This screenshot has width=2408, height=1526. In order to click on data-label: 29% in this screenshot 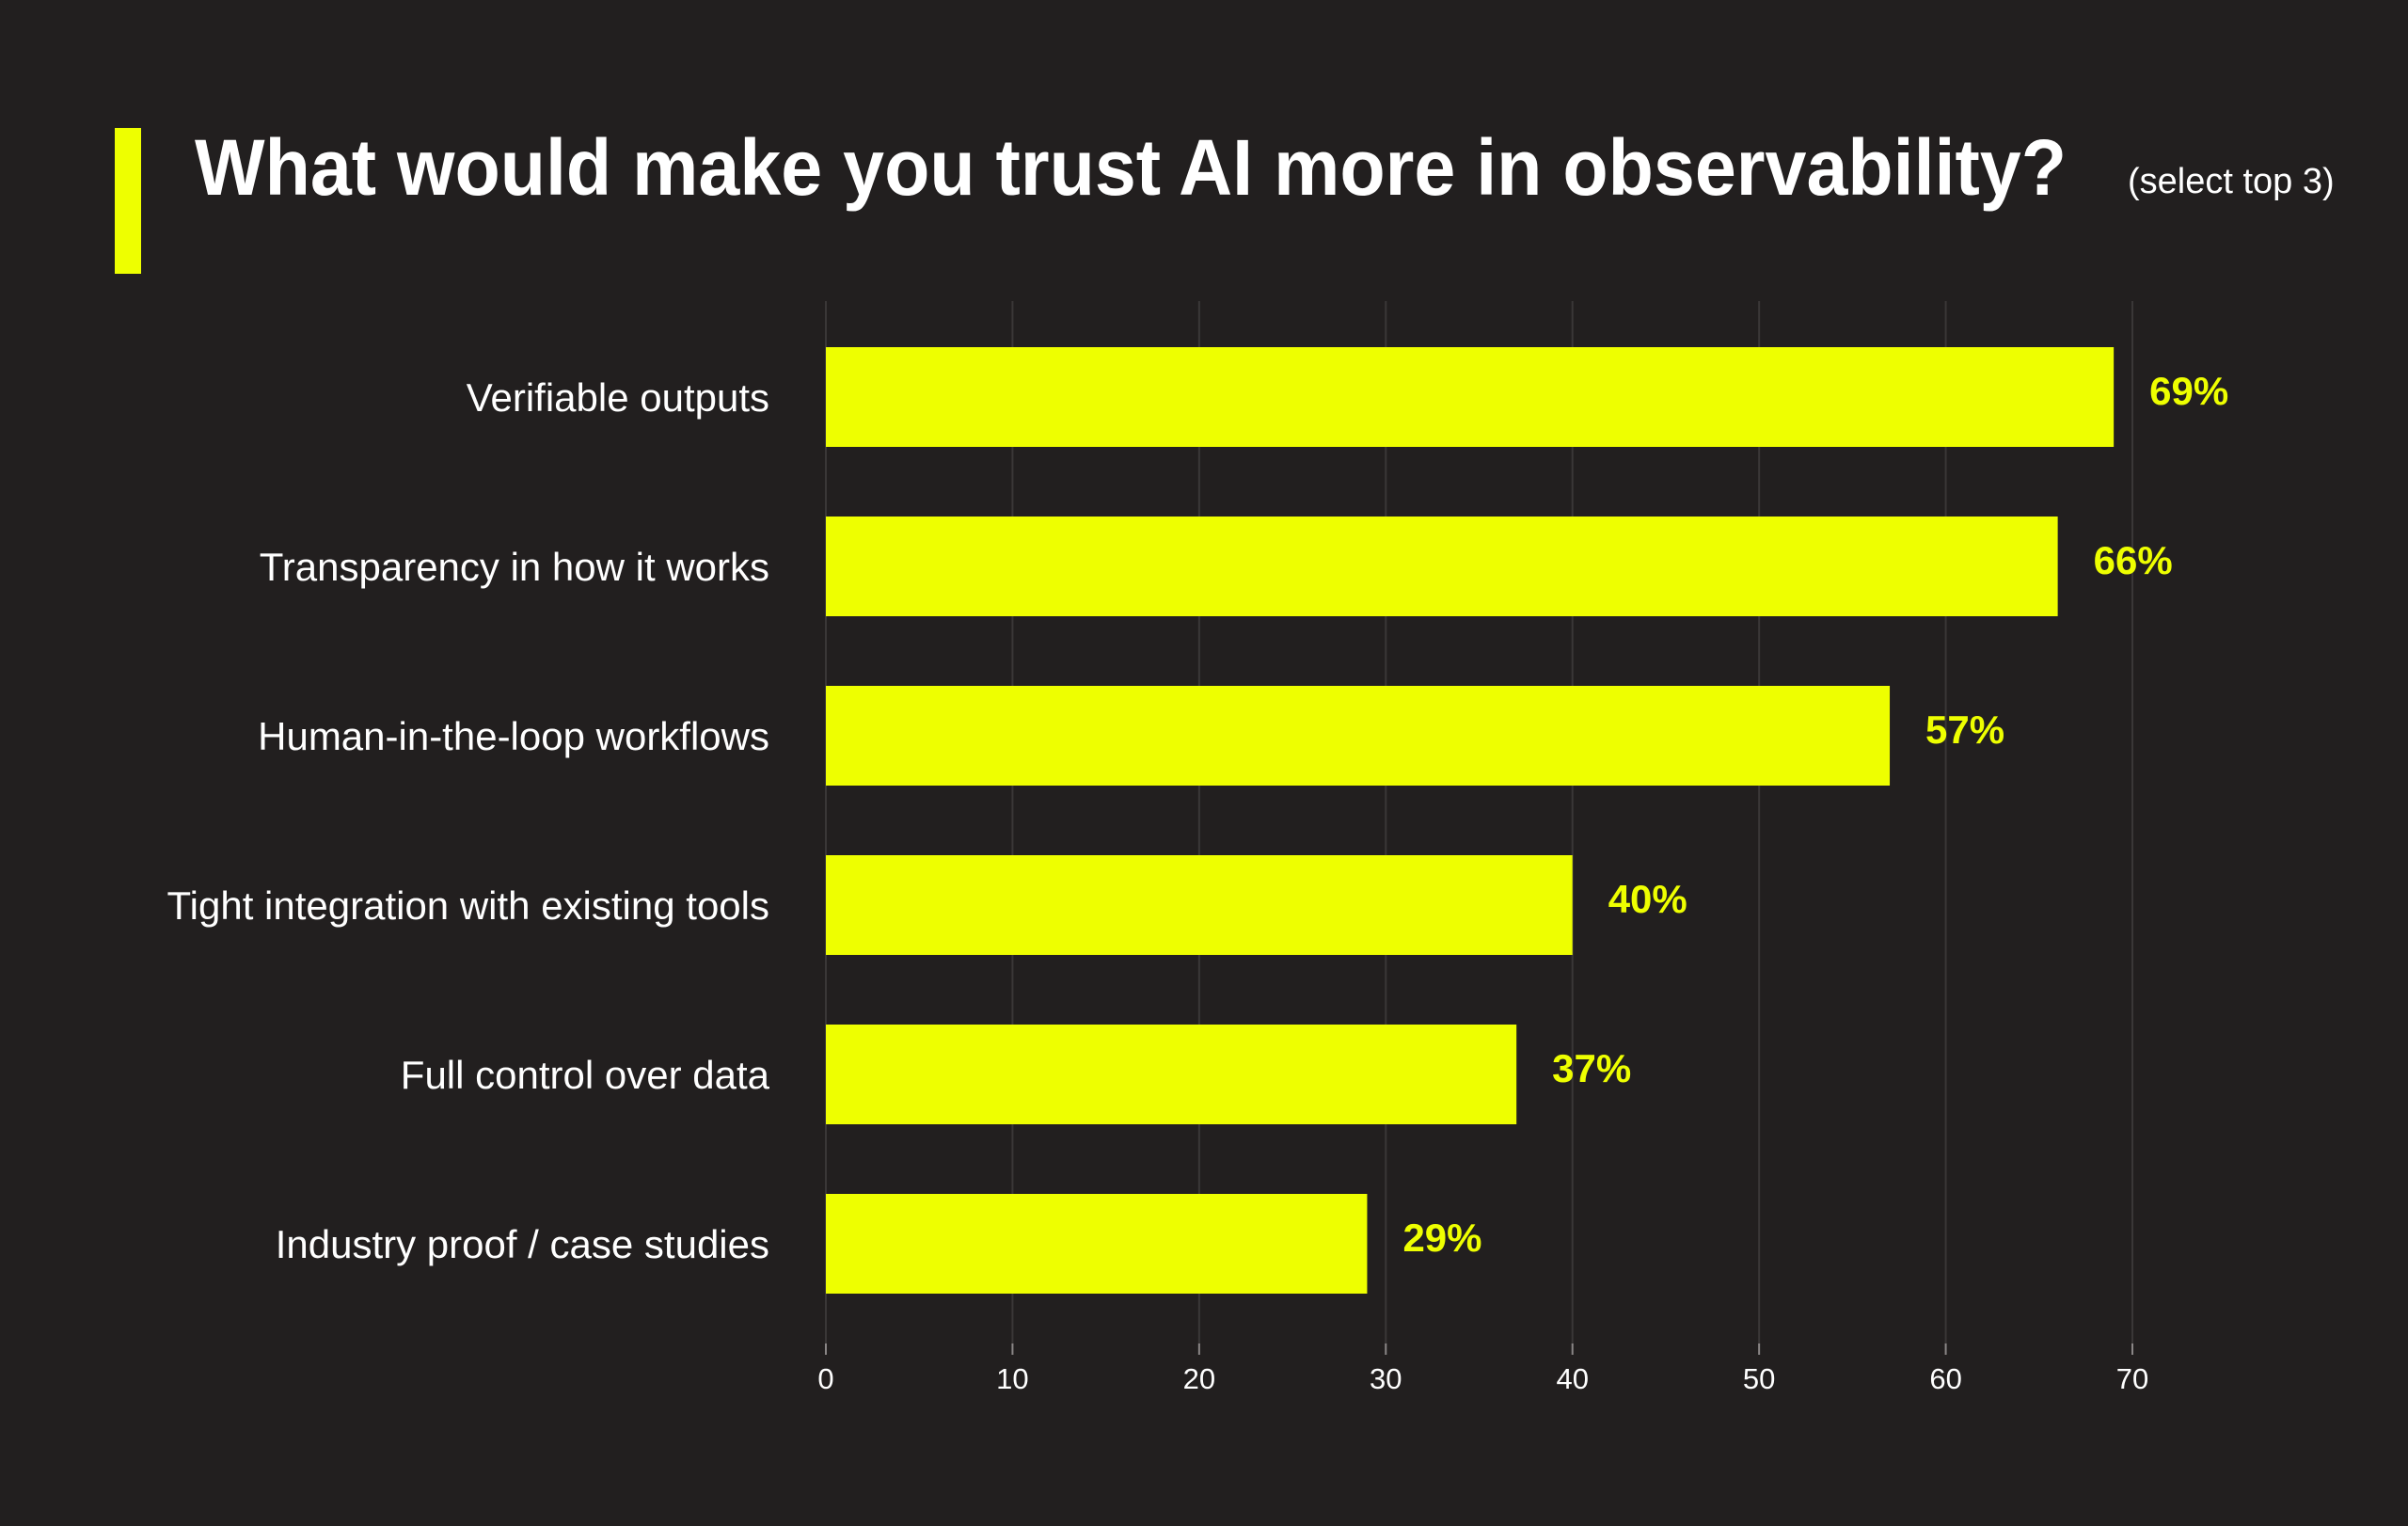, I will do `click(1442, 1238)`.